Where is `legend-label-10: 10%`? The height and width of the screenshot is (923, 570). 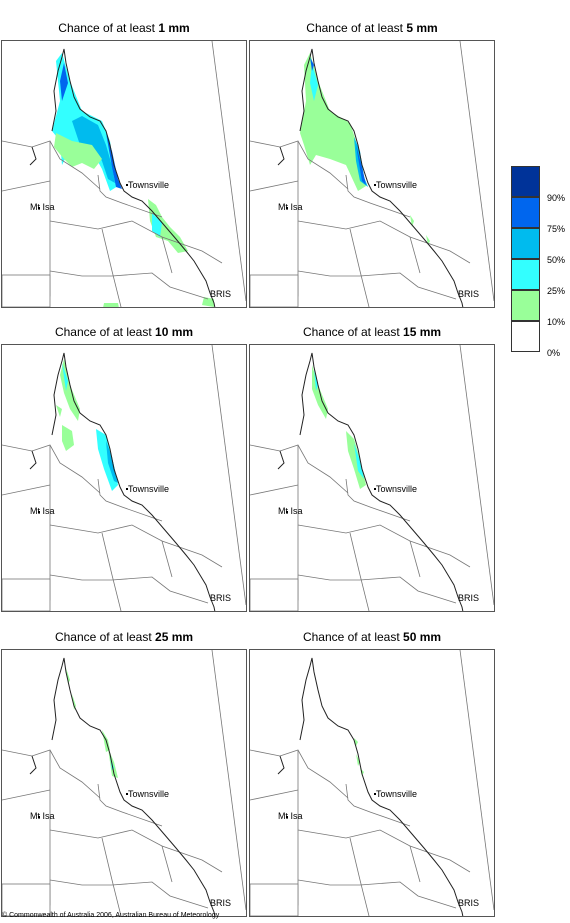 legend-label-10: 10% is located at coordinates (556, 322).